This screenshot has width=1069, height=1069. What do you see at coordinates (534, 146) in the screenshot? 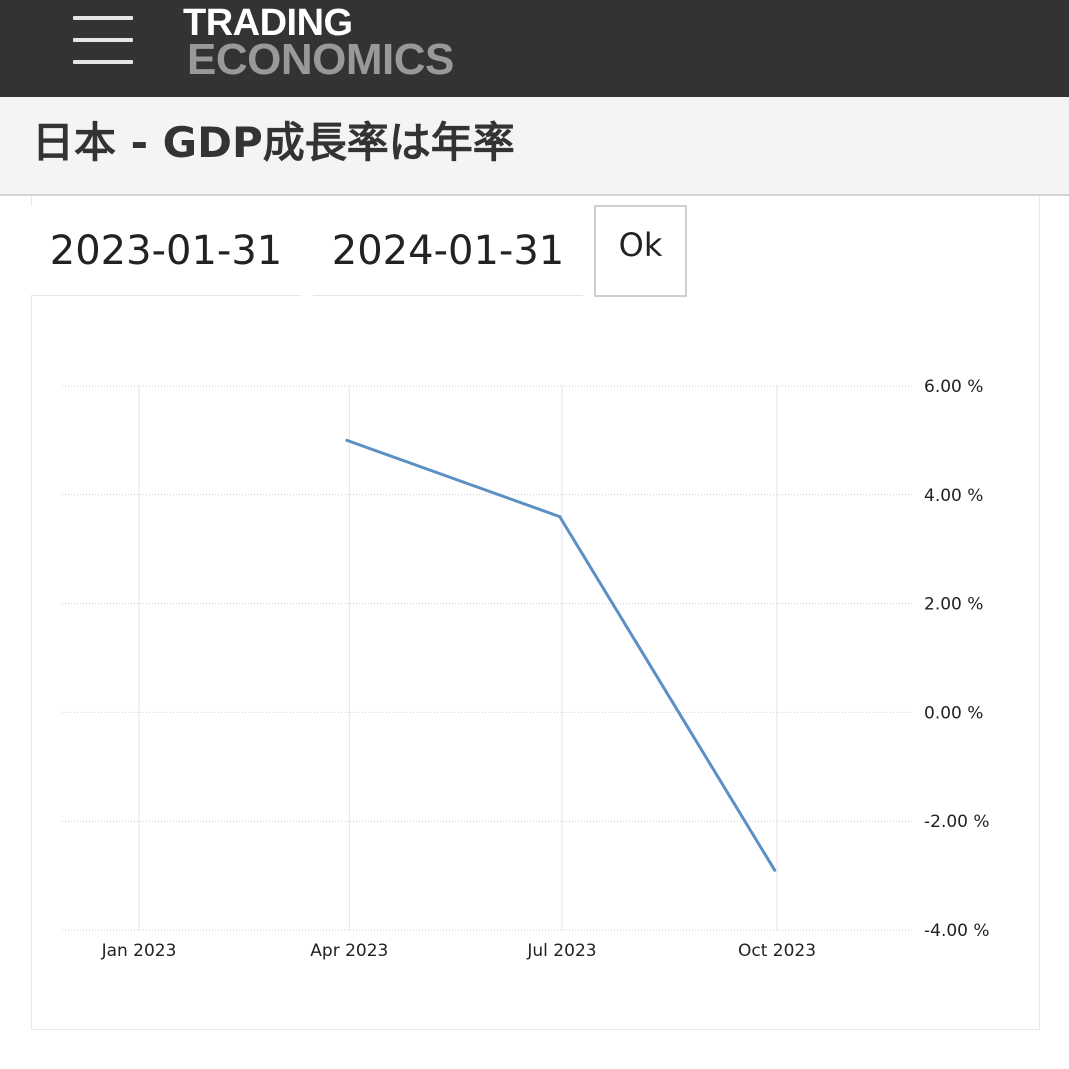
I see `title-bar: 日本 - GDP成長率は年率` at bounding box center [534, 146].